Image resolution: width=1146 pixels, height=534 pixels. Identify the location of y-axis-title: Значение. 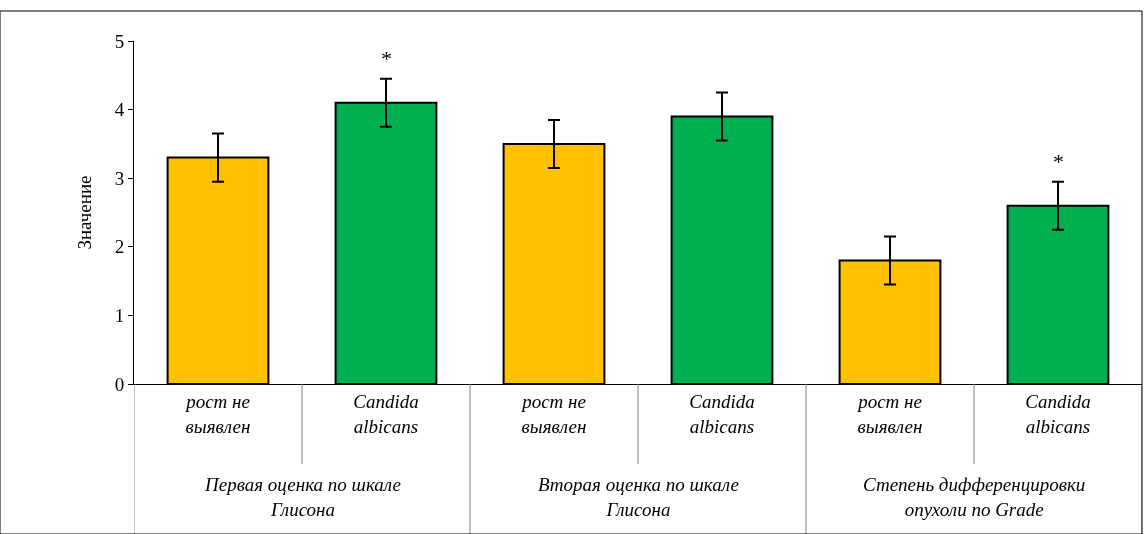
(84, 212).